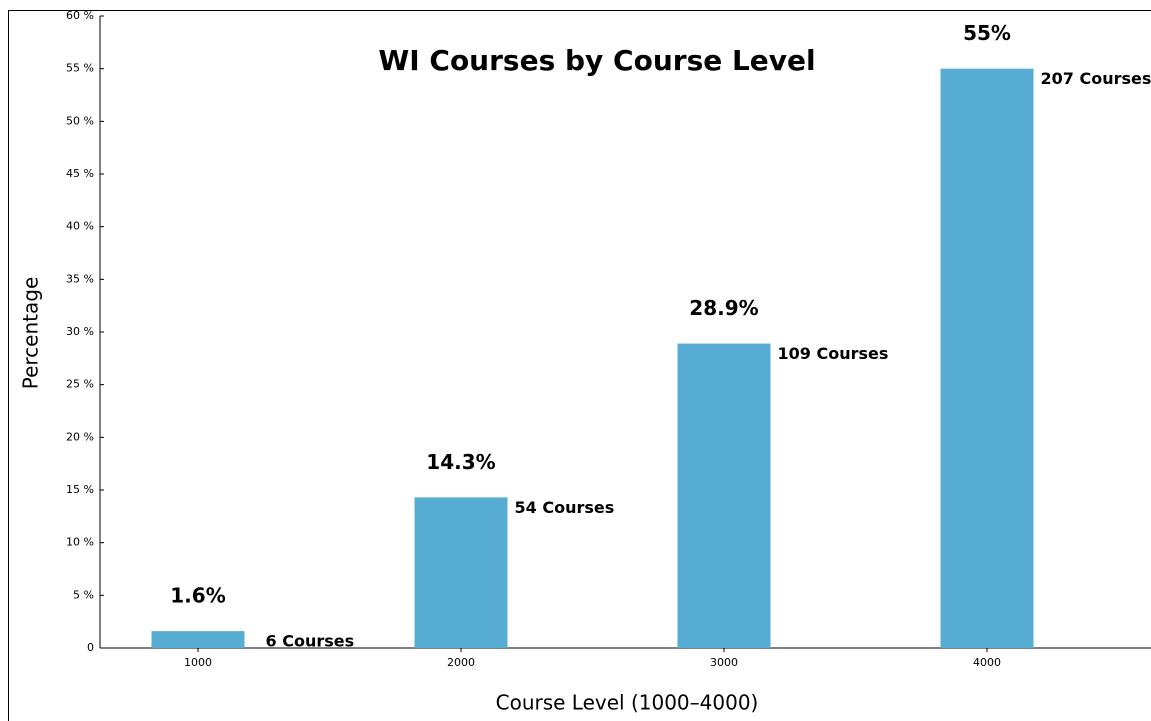 The height and width of the screenshot is (721, 1151). Describe the element at coordinates (80, 278) in the screenshot. I see `y-tick-label: 35 %` at that location.